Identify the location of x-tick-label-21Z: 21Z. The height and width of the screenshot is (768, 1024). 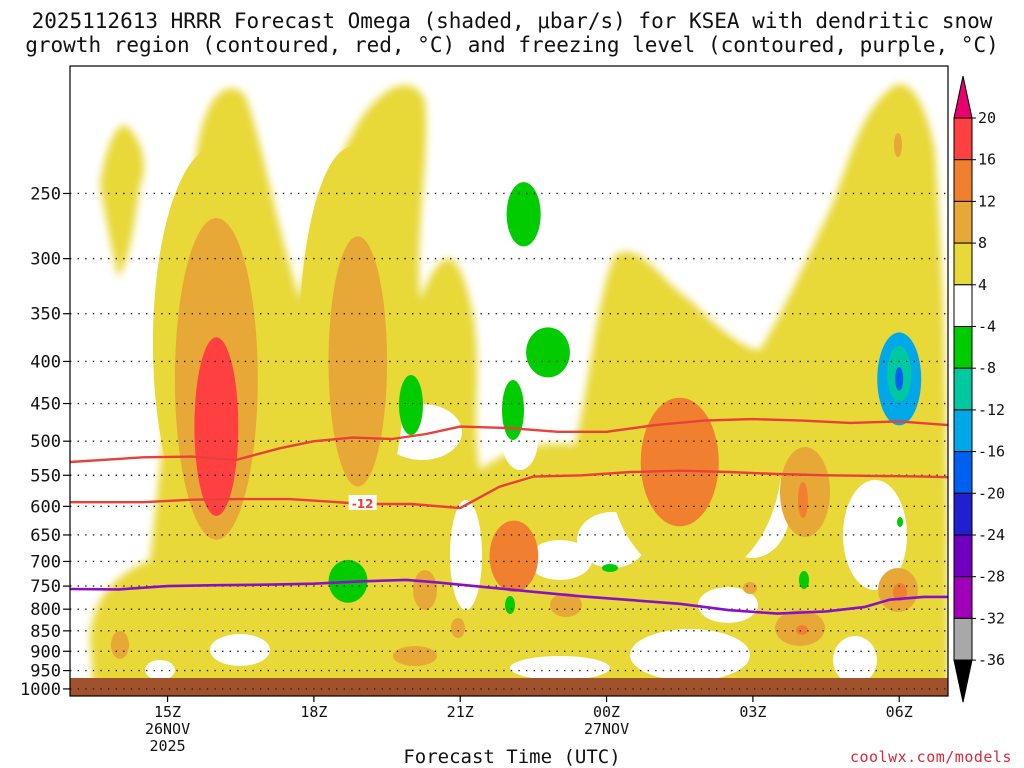
(460, 712).